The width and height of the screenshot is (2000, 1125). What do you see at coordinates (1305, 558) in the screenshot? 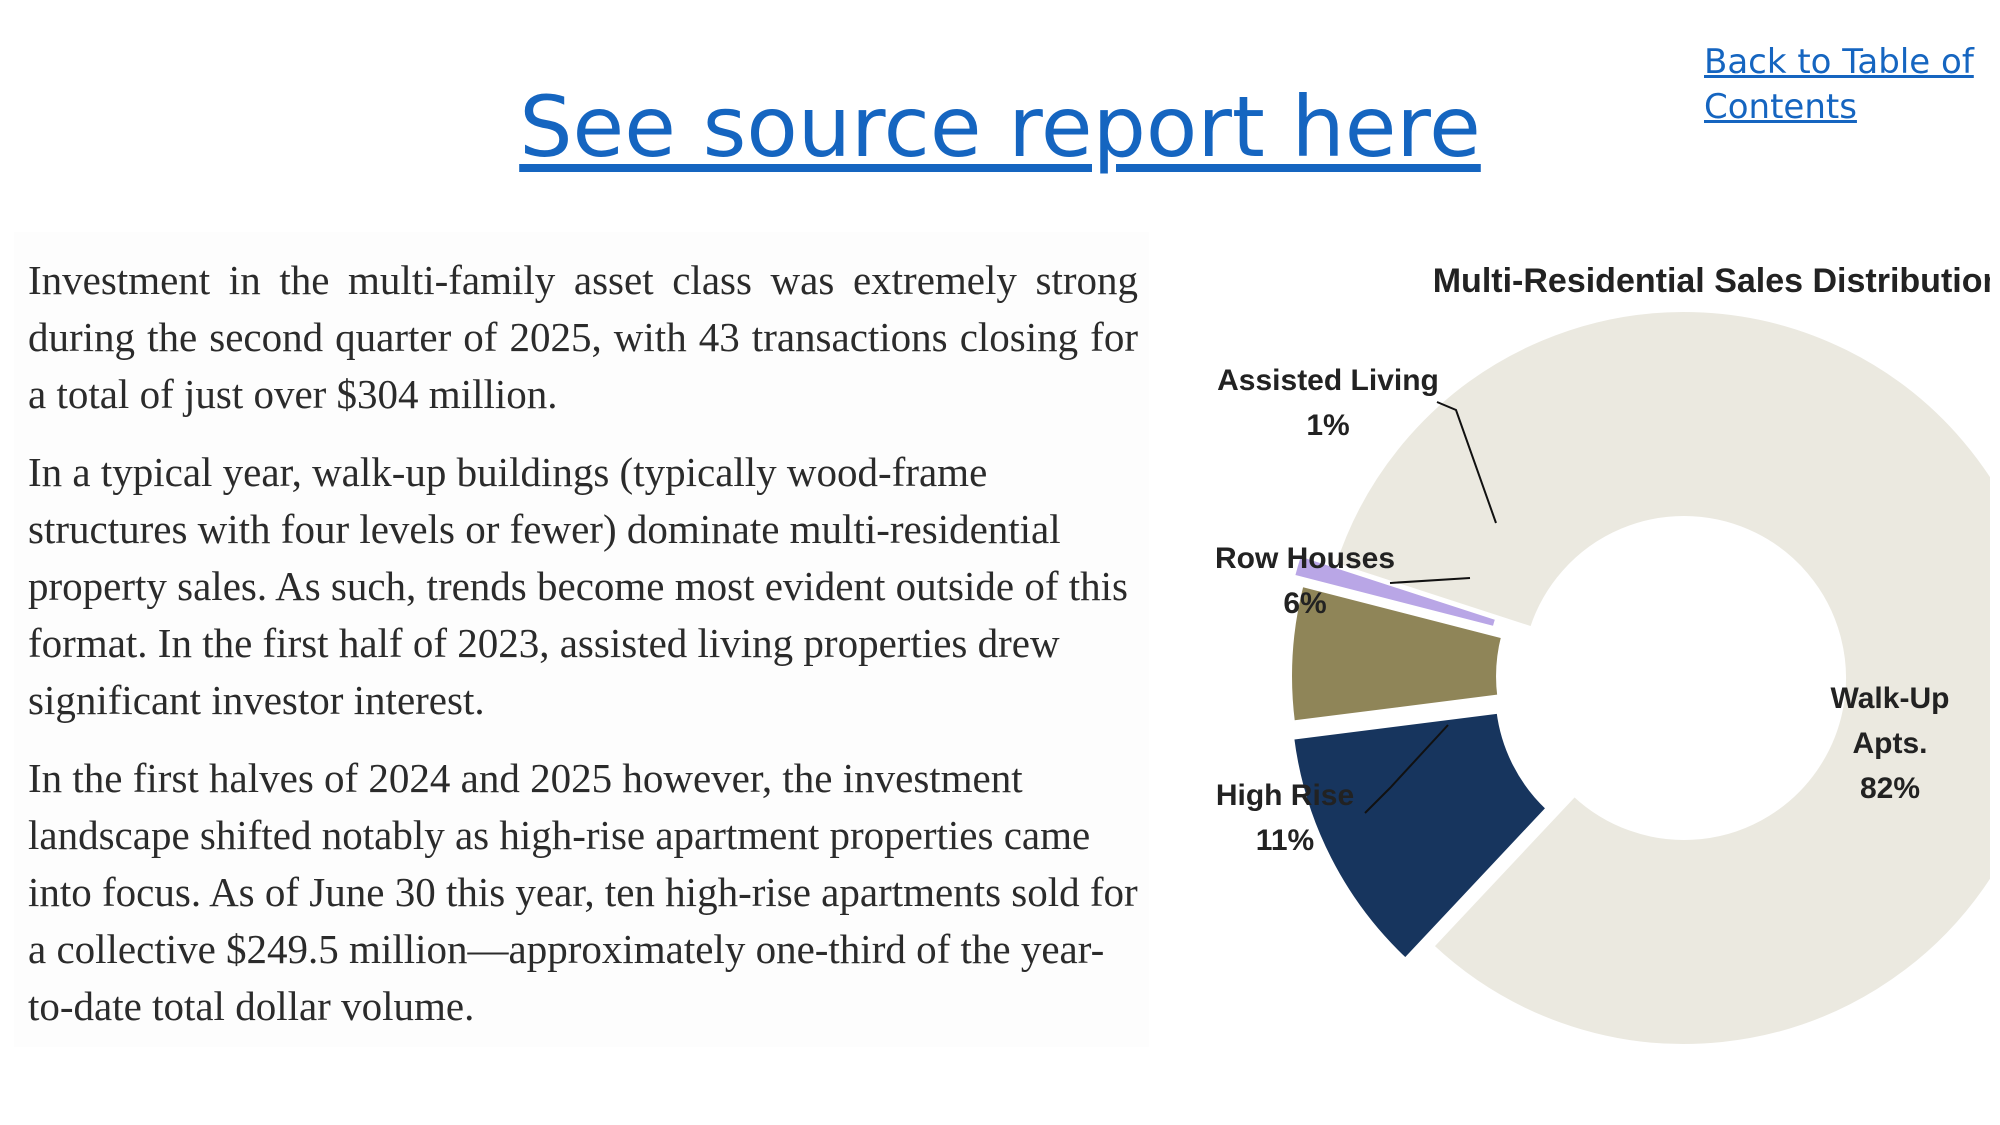
I see `label-row-houses: Row Houses` at bounding box center [1305, 558].